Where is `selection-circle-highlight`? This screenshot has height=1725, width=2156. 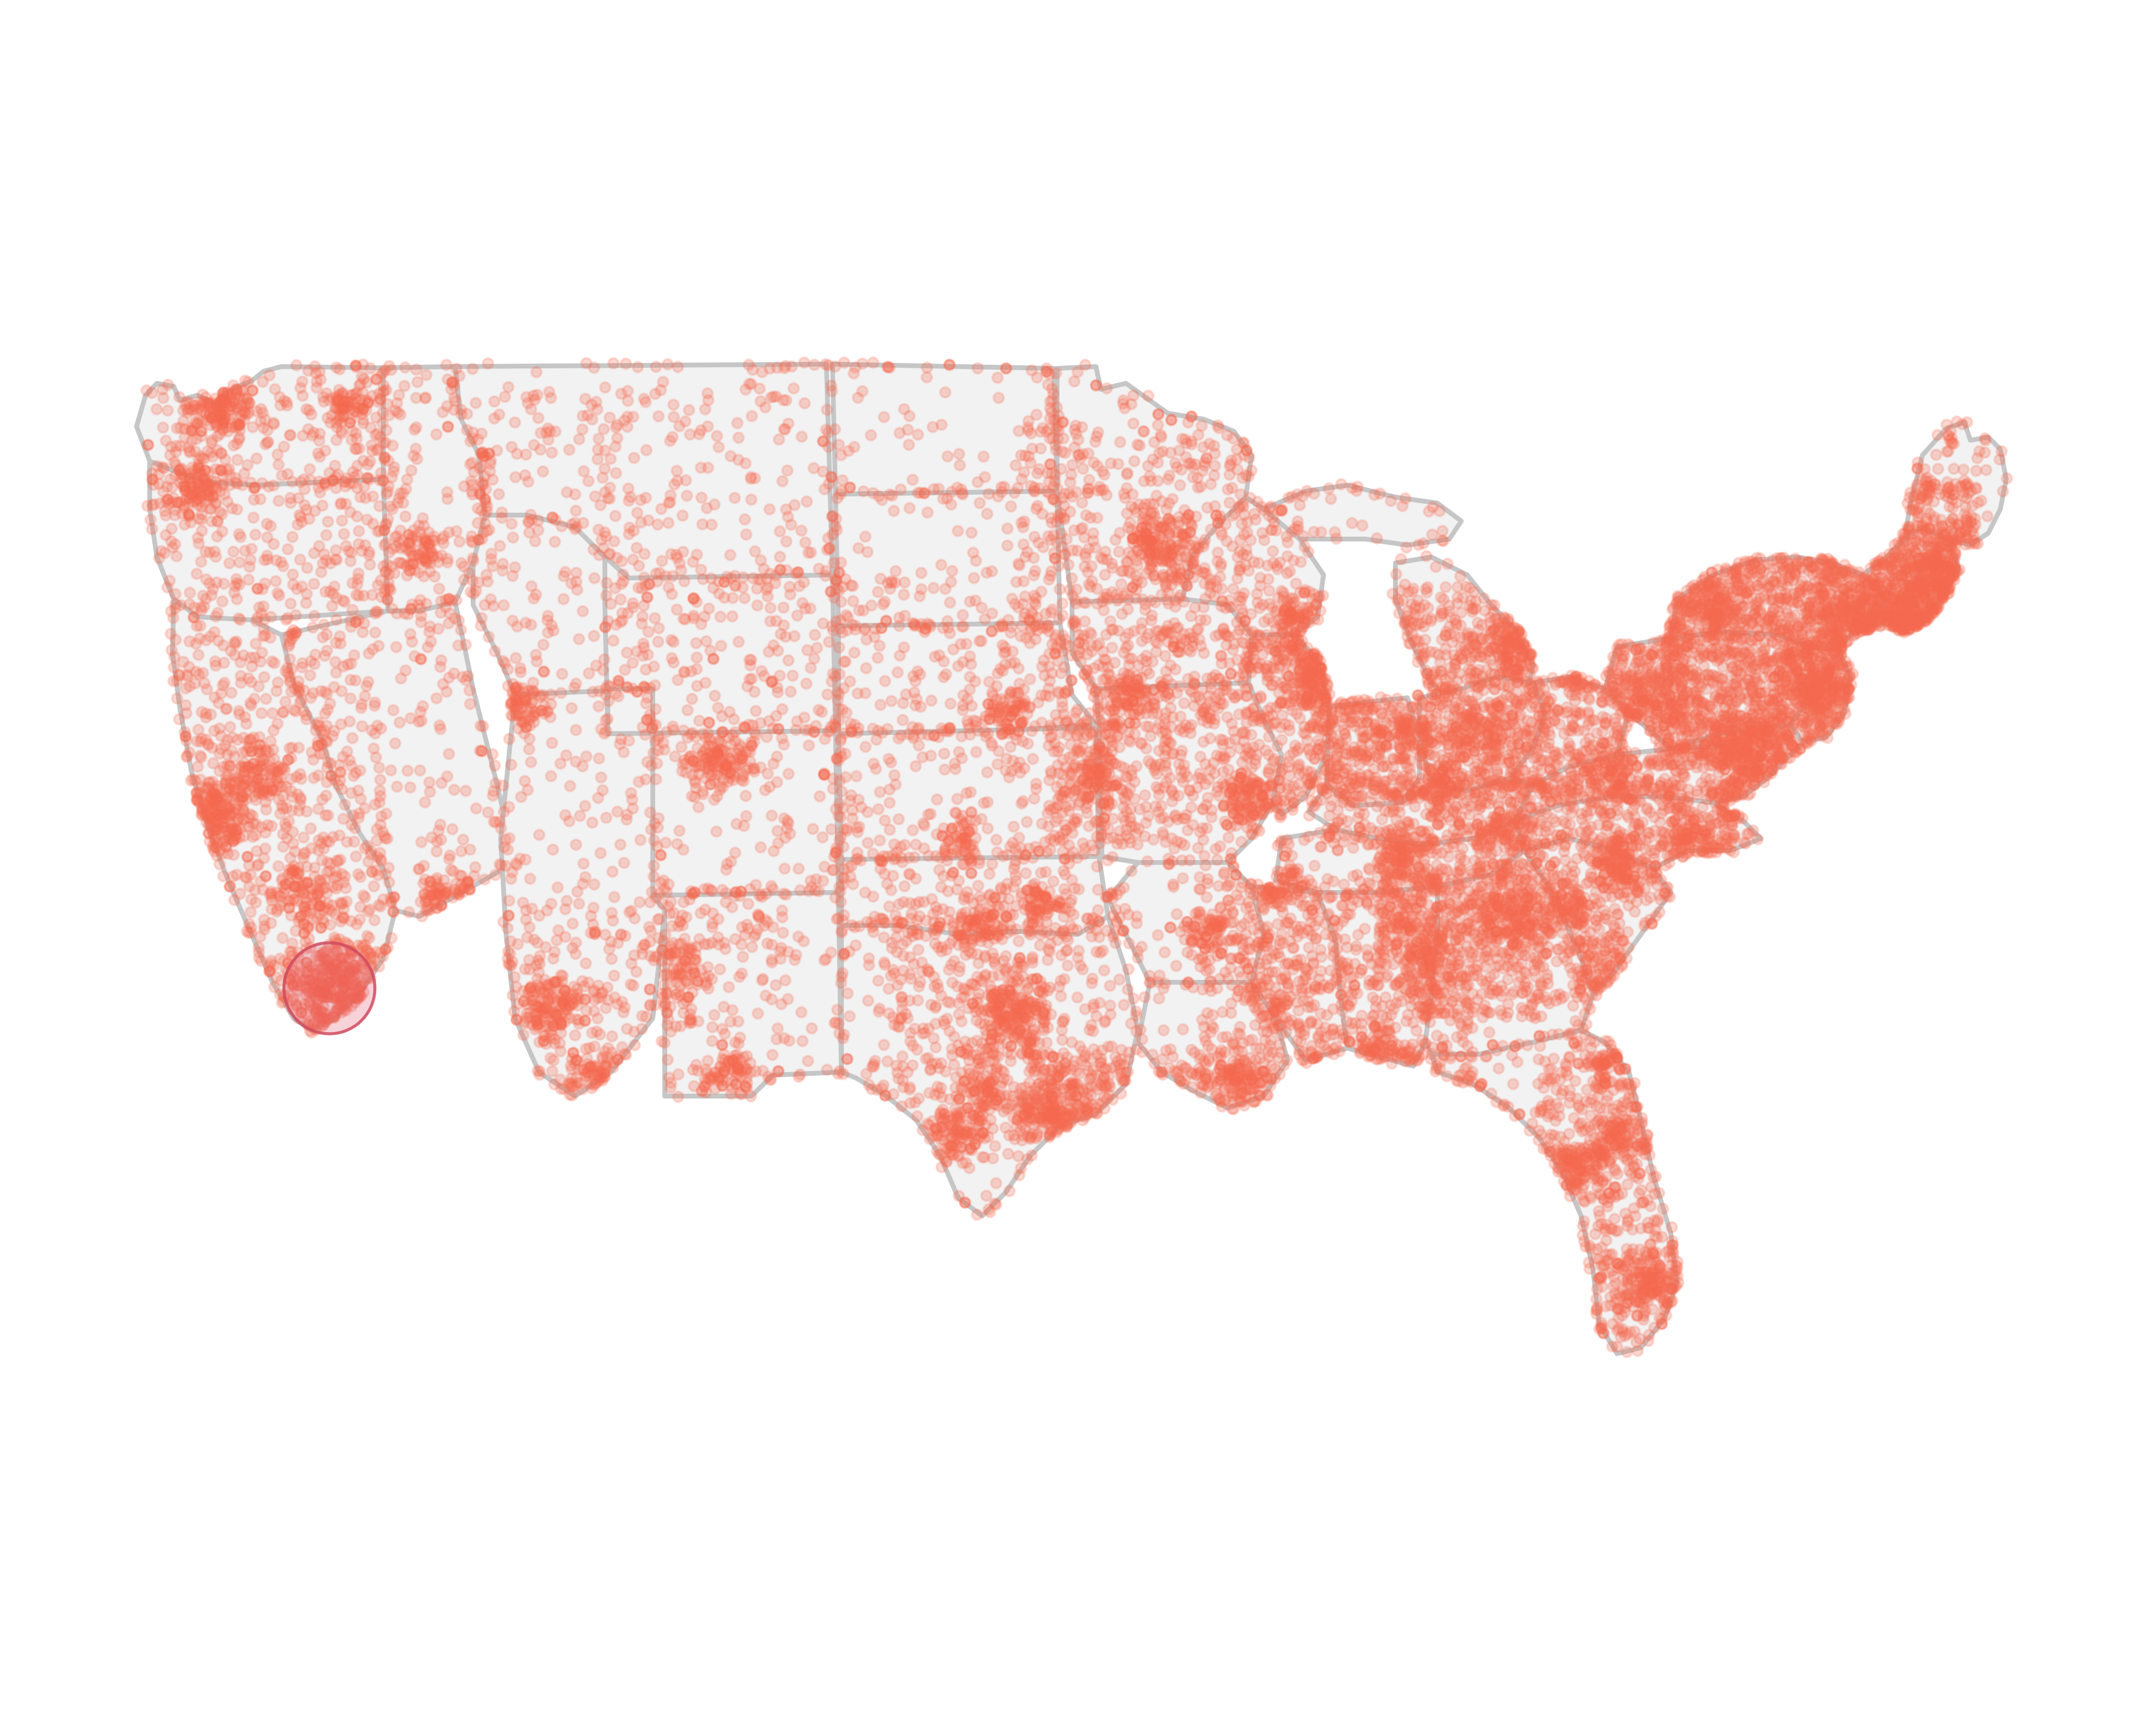
selection-circle-highlight is located at coordinates (329, 988).